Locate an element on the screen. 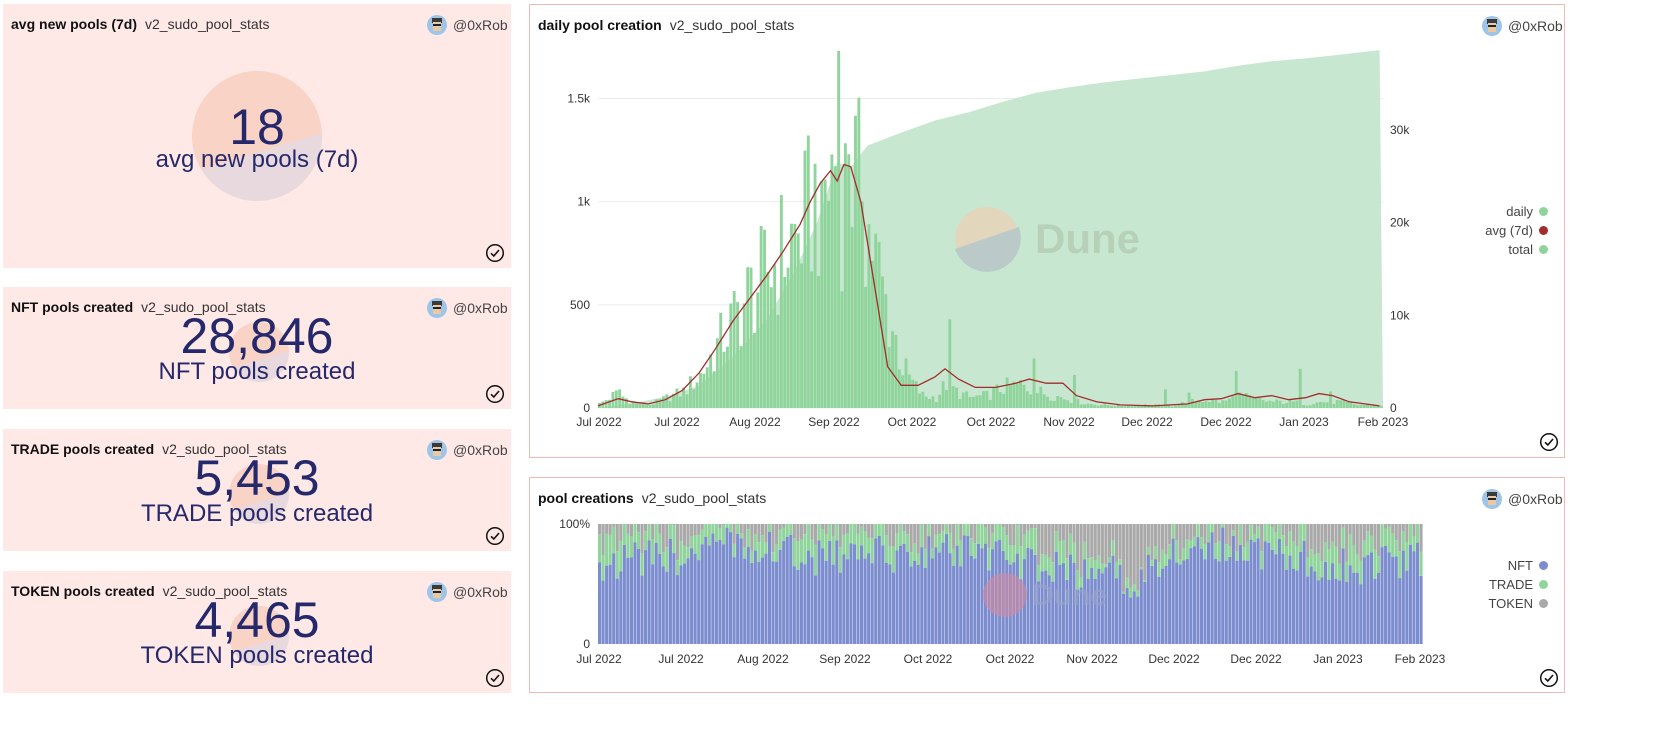 The height and width of the screenshot is (739, 1661). chart-legend: NFT TRADE TOKEN is located at coordinates (1499, 584).